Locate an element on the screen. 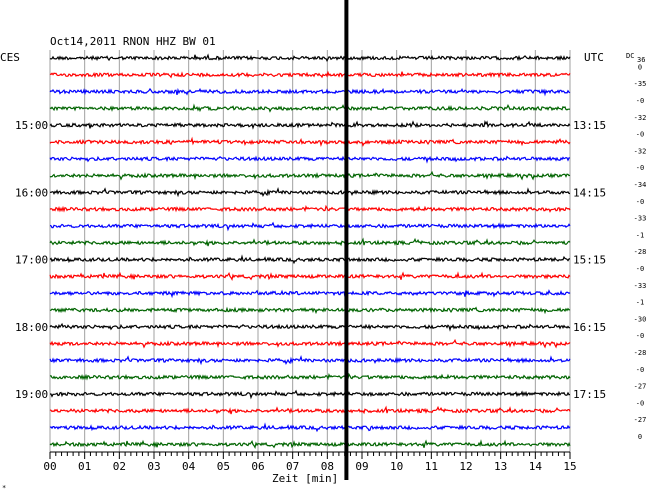 This screenshot has width=650, height=494. right-hour-label-17:15: 17:15 is located at coordinates (589, 394).